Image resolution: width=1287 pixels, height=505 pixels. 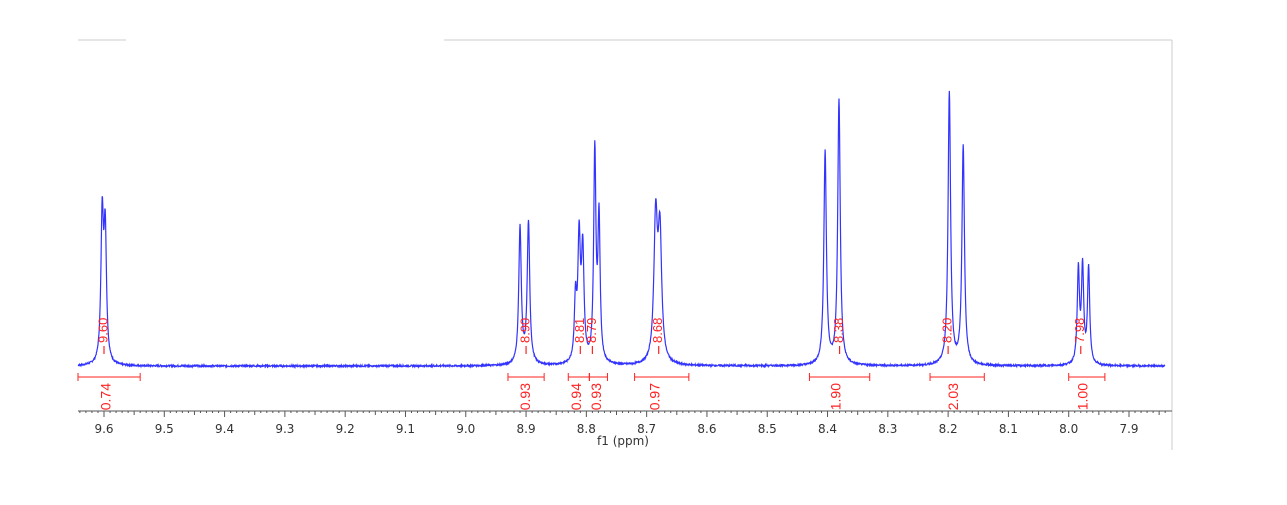 What do you see at coordinates (1068, 429) in the screenshot?
I see `x-tick-label: 8.0` at bounding box center [1068, 429].